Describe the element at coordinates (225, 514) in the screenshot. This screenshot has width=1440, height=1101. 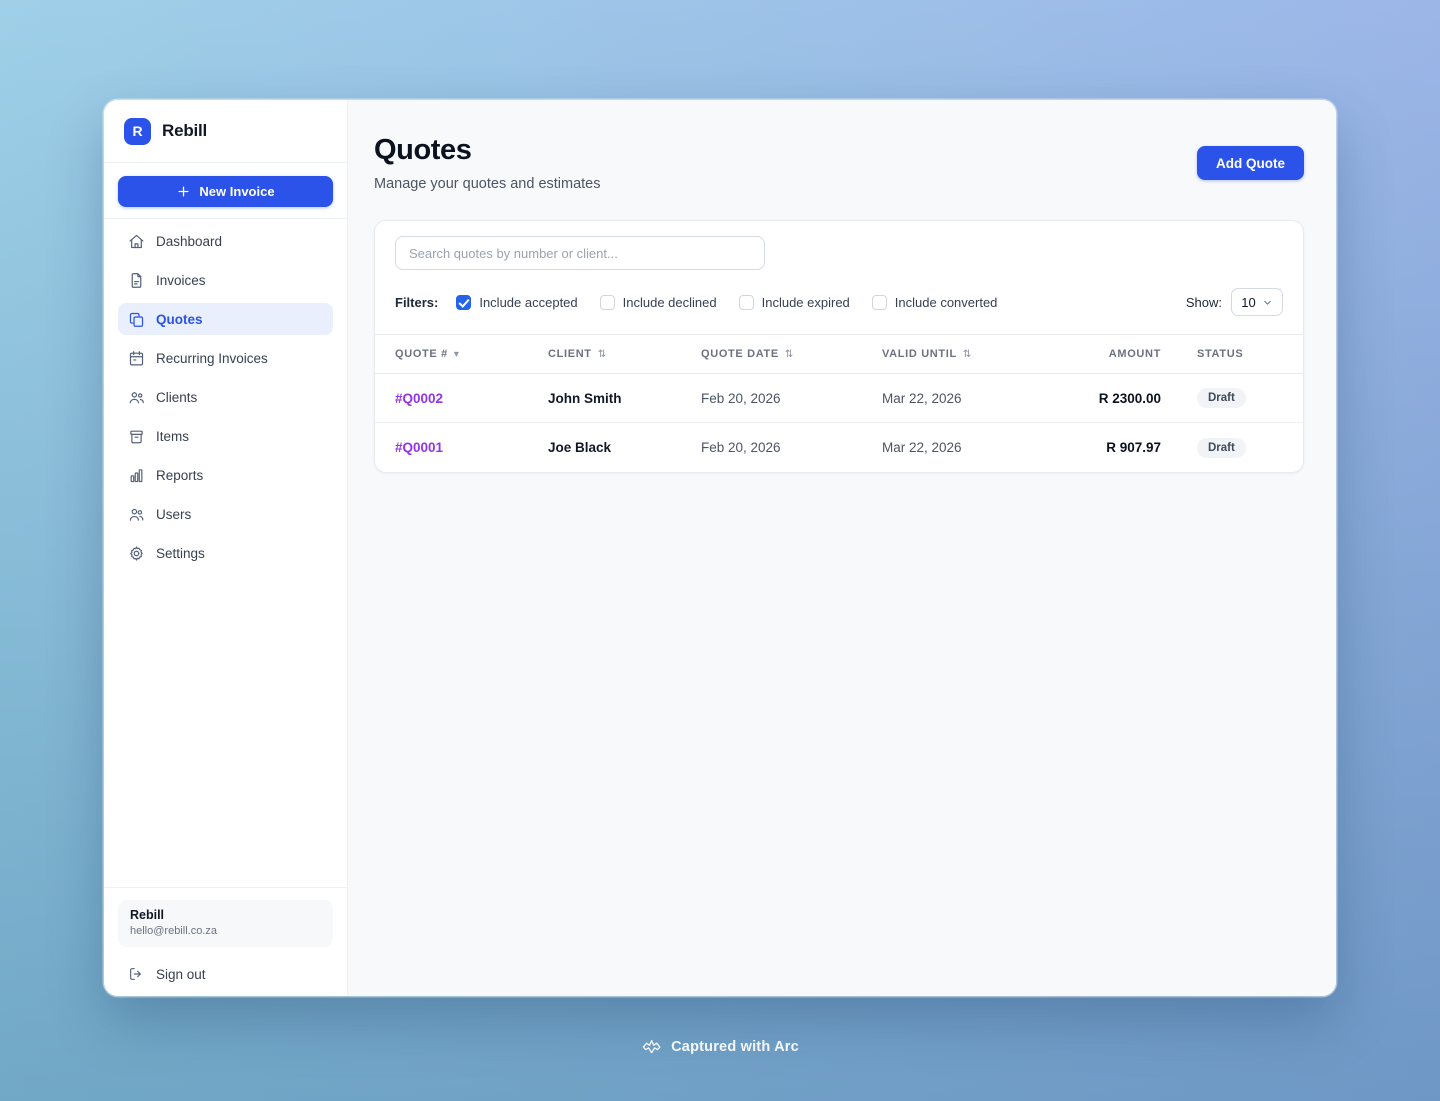
I see `sidebar-item-users: Users` at that location.